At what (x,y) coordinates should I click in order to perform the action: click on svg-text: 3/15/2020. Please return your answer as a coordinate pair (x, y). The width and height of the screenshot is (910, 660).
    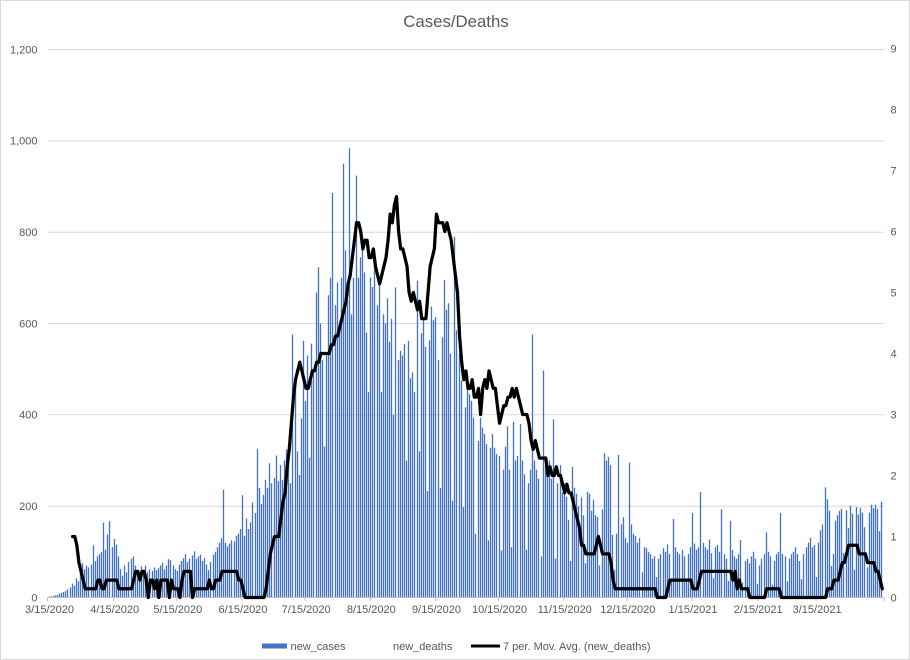
    Looking at the image, I should click on (49, 610).